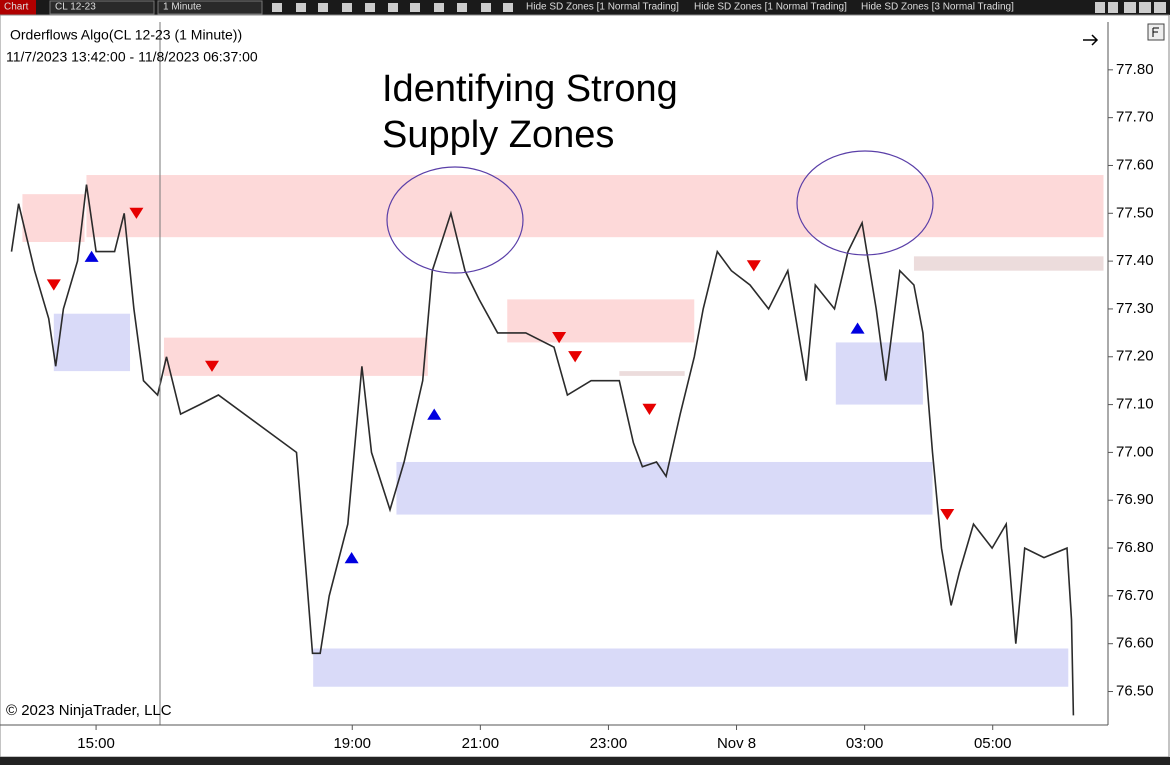  Describe the element at coordinates (498, 135) in the screenshot. I see `annotation: Supply Zones` at that location.